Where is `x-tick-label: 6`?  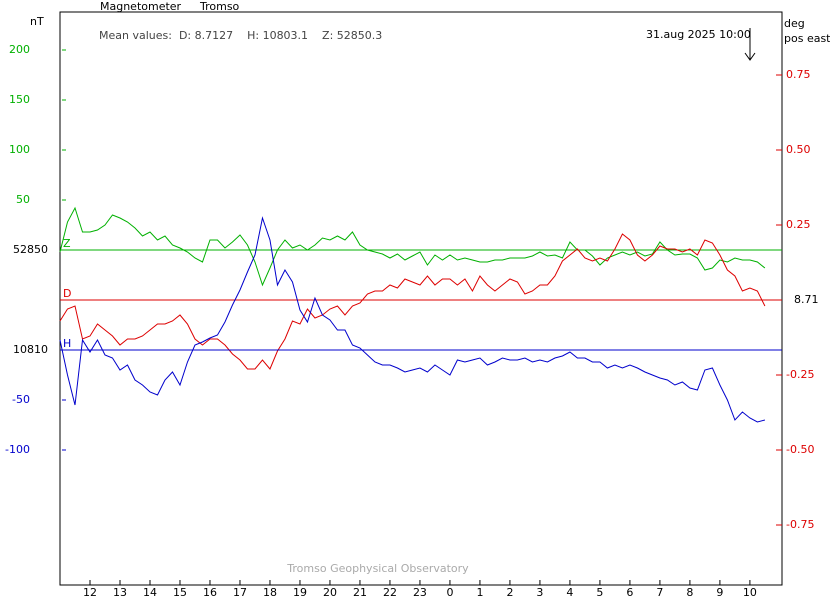 x-tick-label: 6 is located at coordinates (629, 592).